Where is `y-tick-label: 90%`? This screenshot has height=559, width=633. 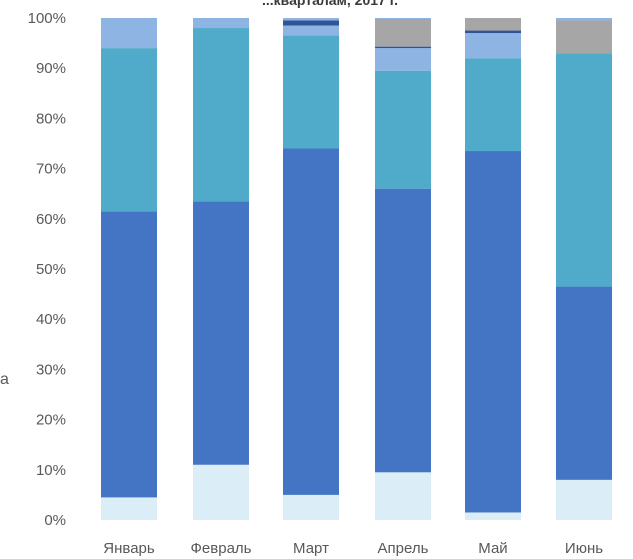
y-tick-label: 90% is located at coordinates (51, 68).